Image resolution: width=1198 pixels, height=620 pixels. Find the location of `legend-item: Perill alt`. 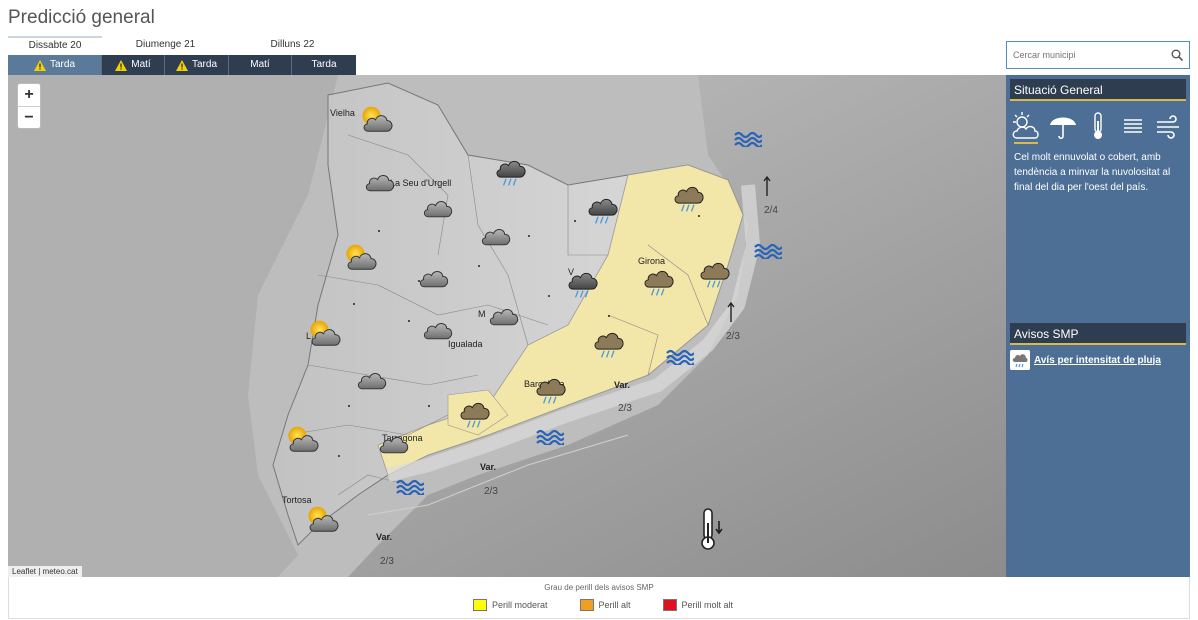

legend-item: Perill alt is located at coordinates (605, 605).